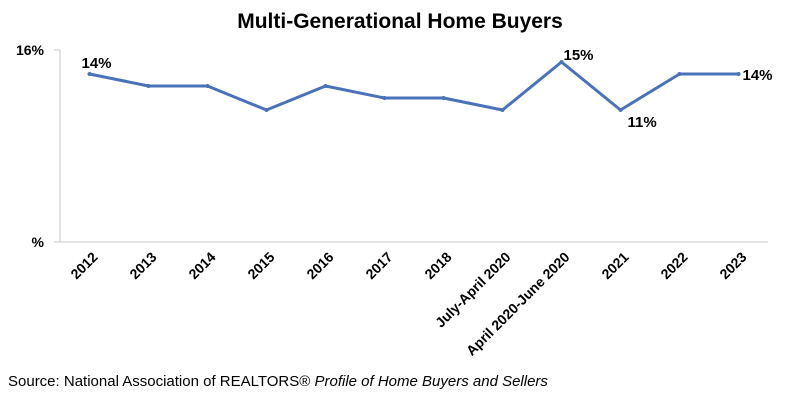  Describe the element at coordinates (518, 304) in the screenshot. I see `x-tick-label: April 2020-June 2020` at that location.